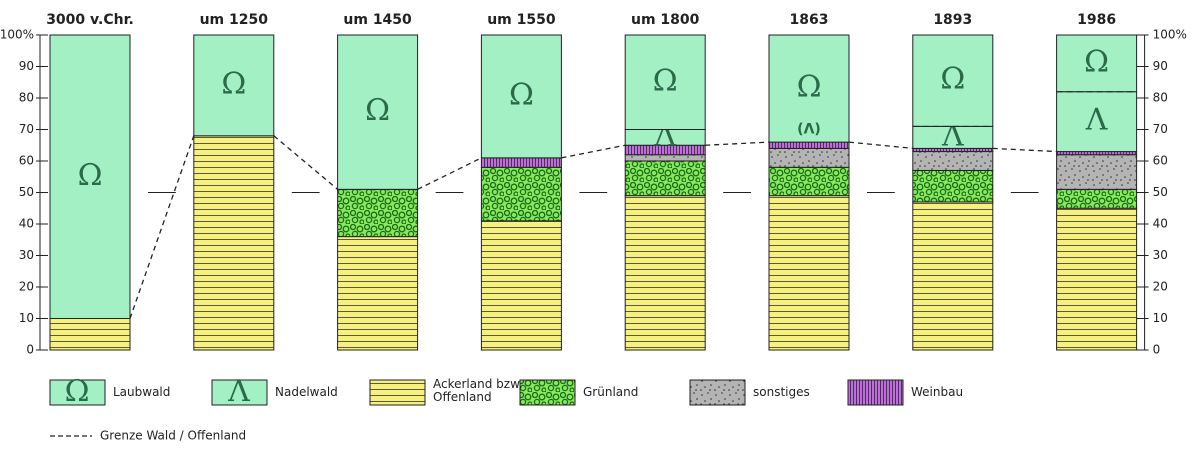 Image resolution: width=1200 pixels, height=455 pixels. What do you see at coordinates (665, 20) in the screenshot?
I see `x-category-label title: um 1800` at bounding box center [665, 20].